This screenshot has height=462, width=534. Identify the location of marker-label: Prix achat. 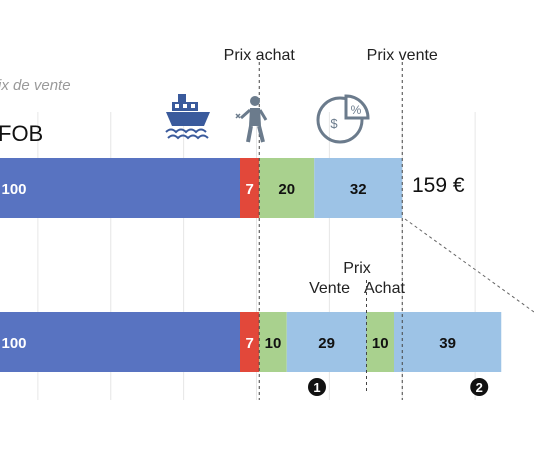
(260, 55).